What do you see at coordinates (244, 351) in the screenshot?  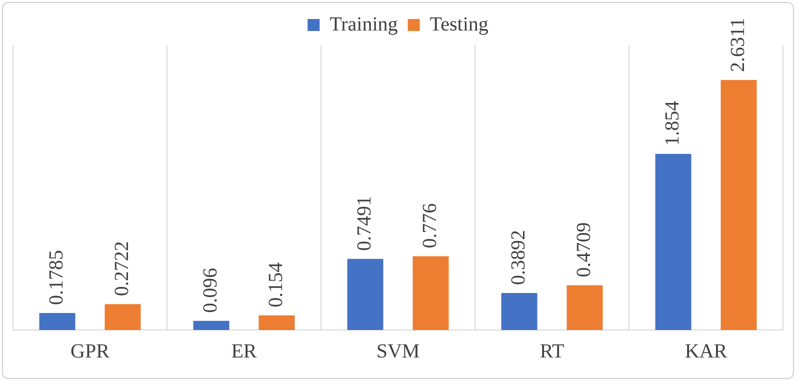 I see `x-tick-label: ER` at bounding box center [244, 351].